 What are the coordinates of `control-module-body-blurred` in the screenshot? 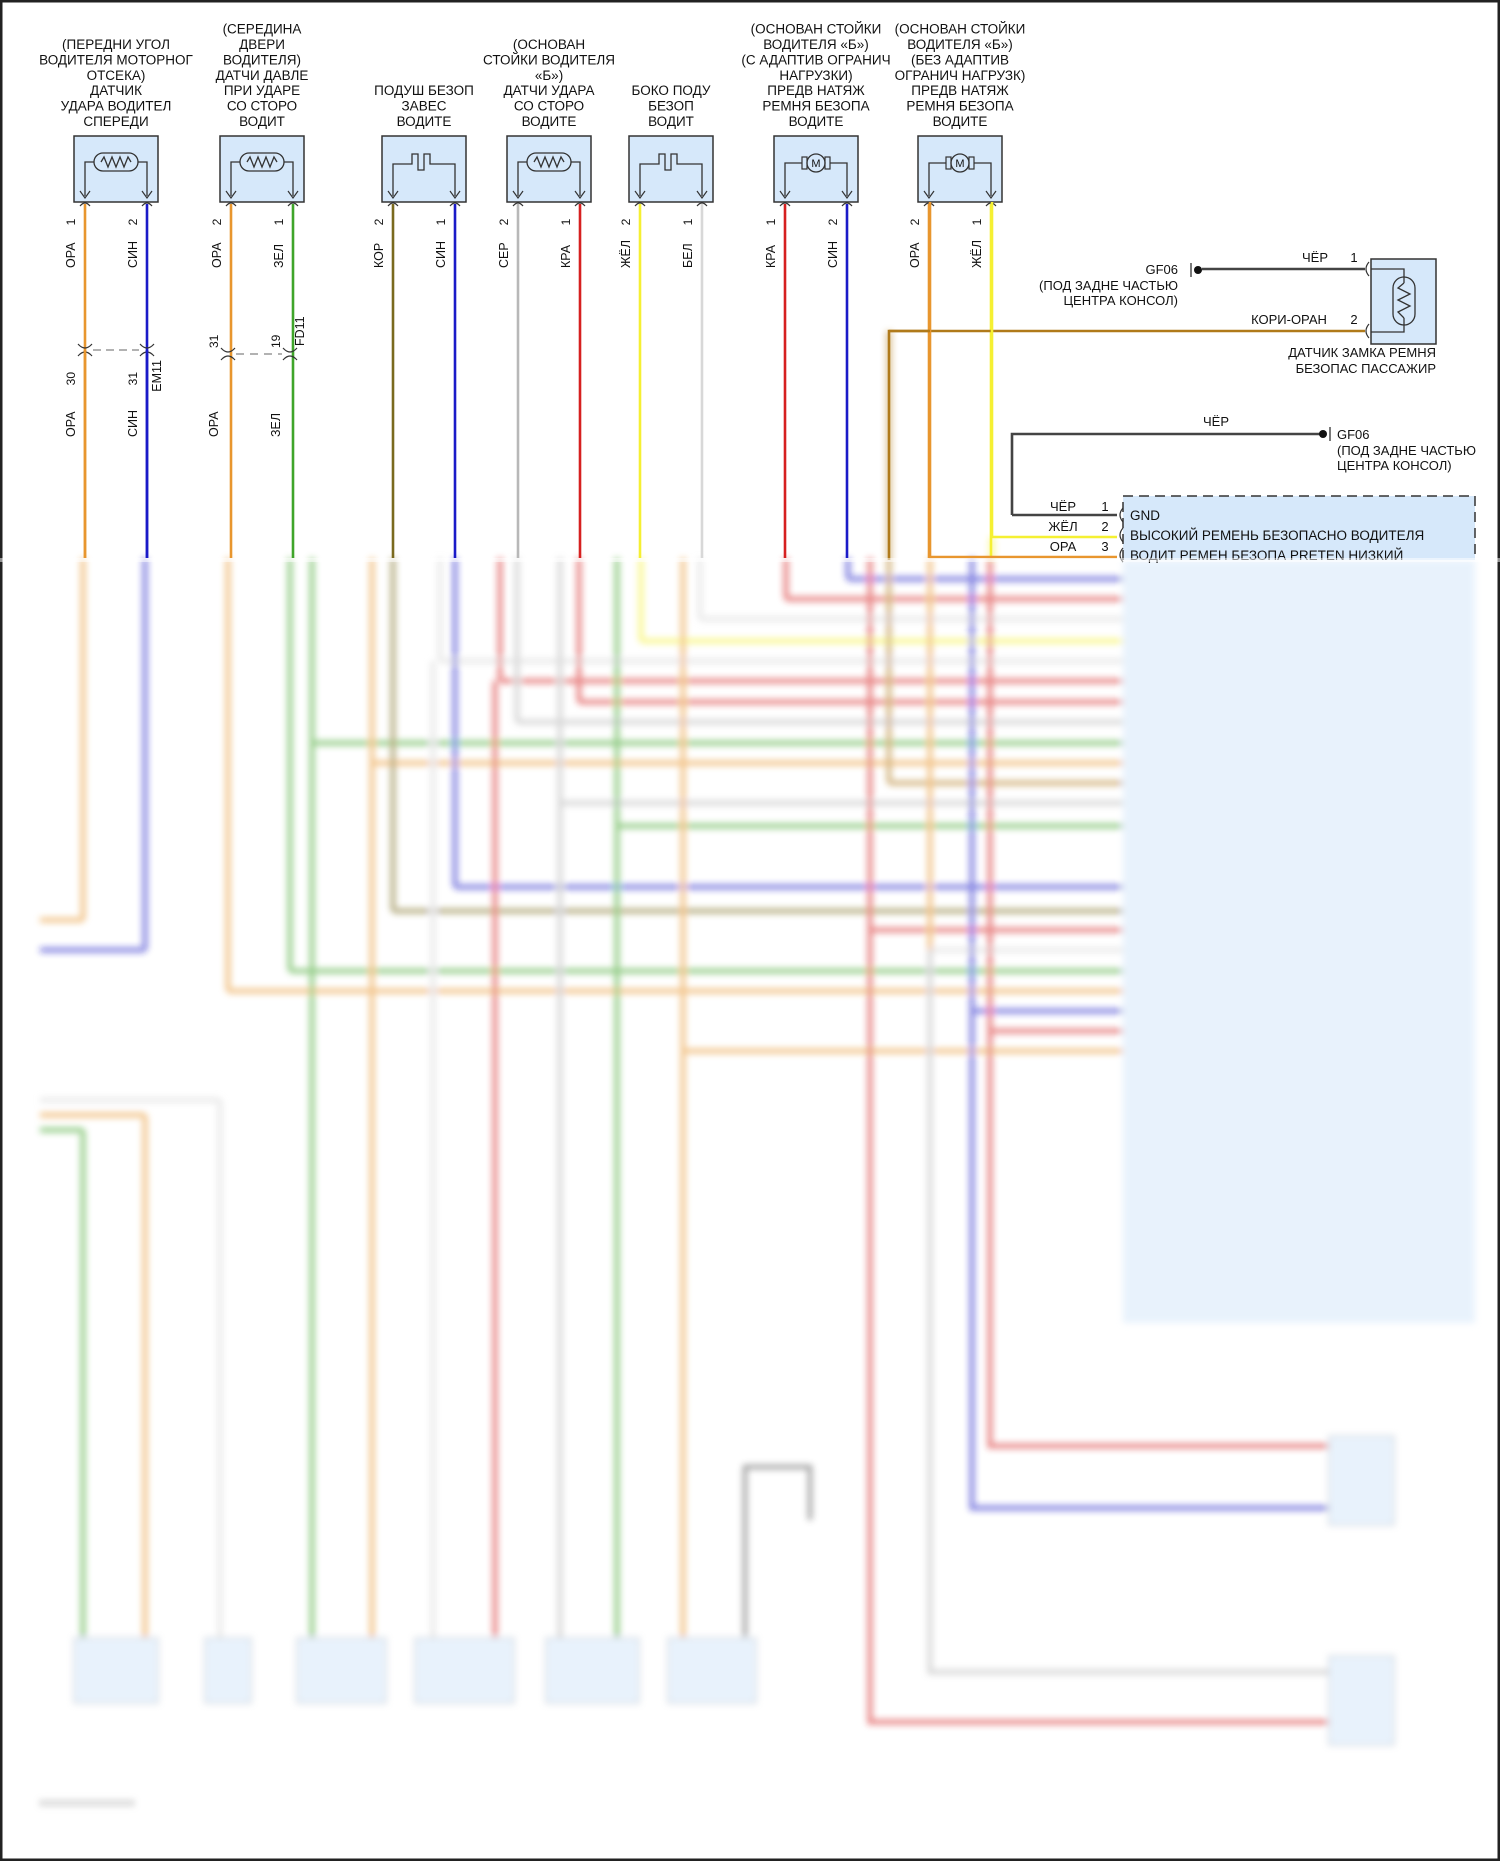 It's located at (1299, 941).